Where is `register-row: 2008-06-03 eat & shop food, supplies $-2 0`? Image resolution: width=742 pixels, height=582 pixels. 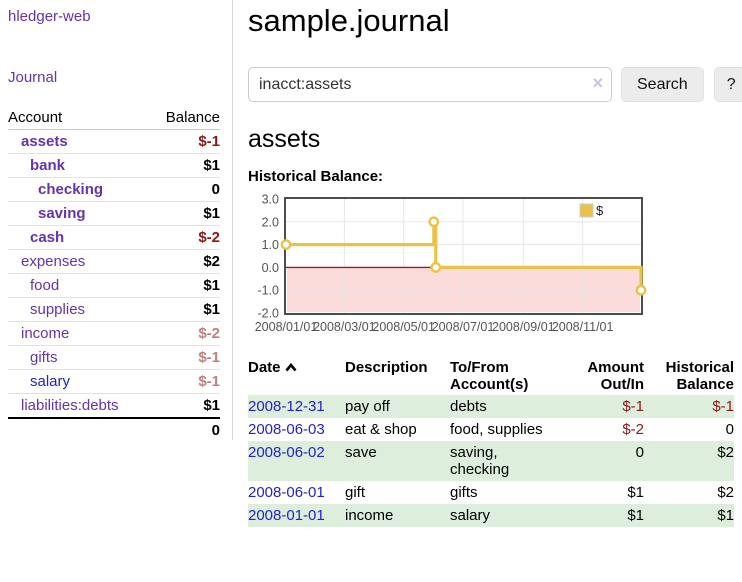 register-row: 2008-06-03 eat & shop food, supplies $-2 0 is located at coordinates (491, 429).